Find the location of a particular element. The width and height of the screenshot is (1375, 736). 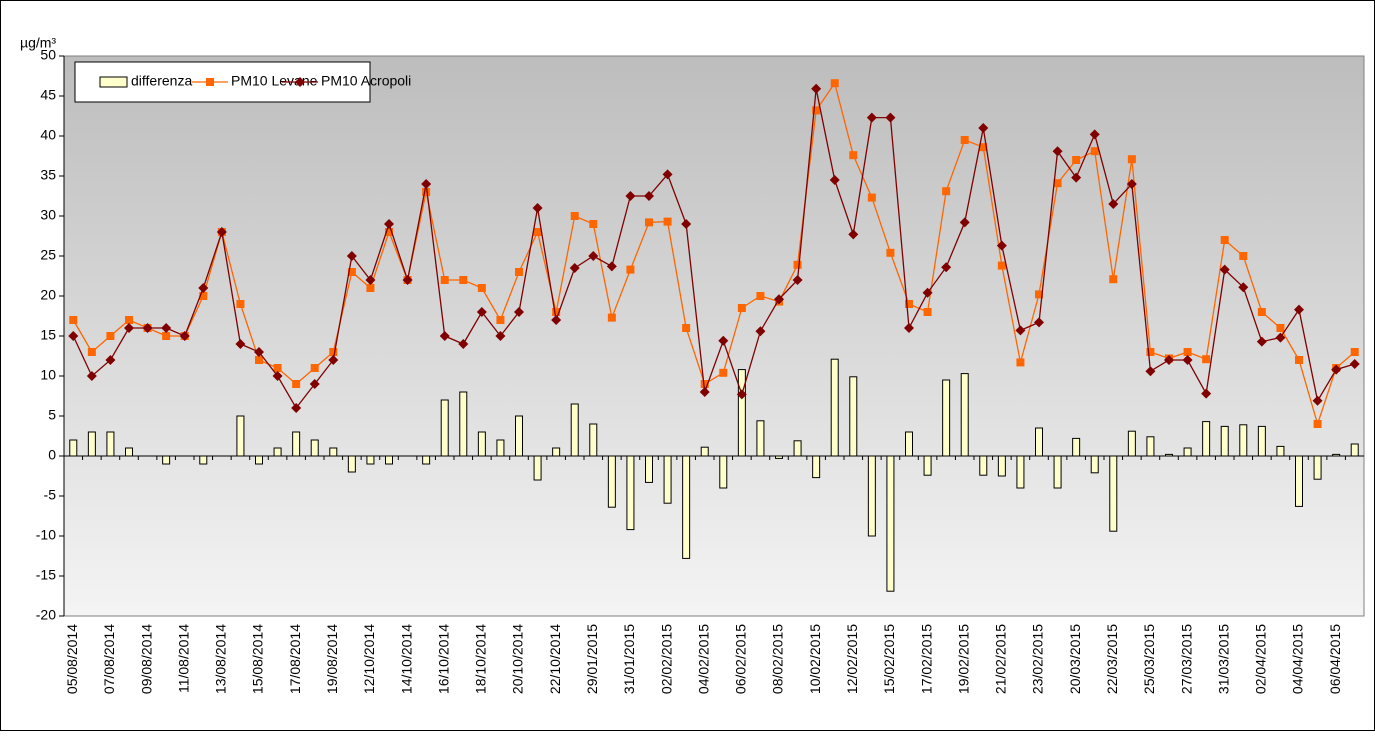

y-tick-label: 10 is located at coordinates (48, 375).